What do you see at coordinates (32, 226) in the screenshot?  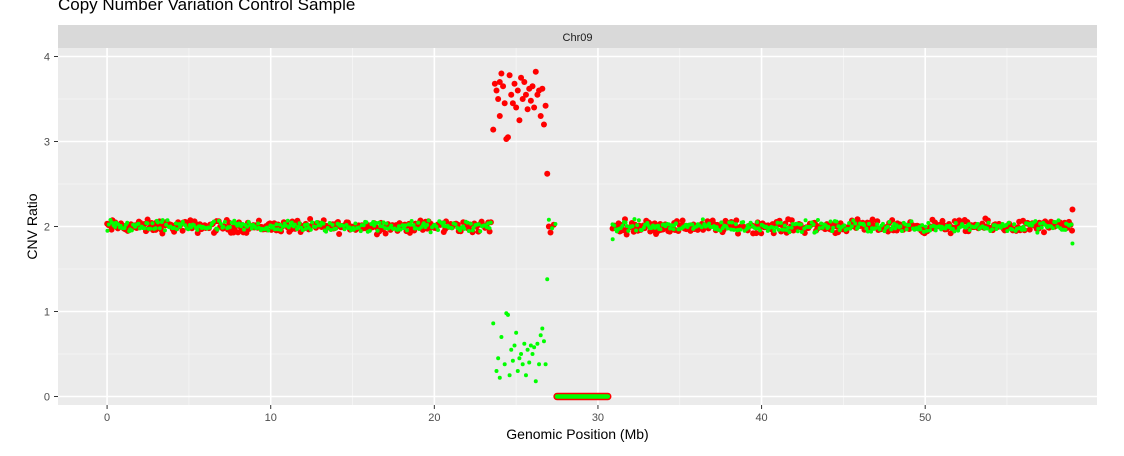 I see `y-axis-label: CNV Ratio` at bounding box center [32, 226].